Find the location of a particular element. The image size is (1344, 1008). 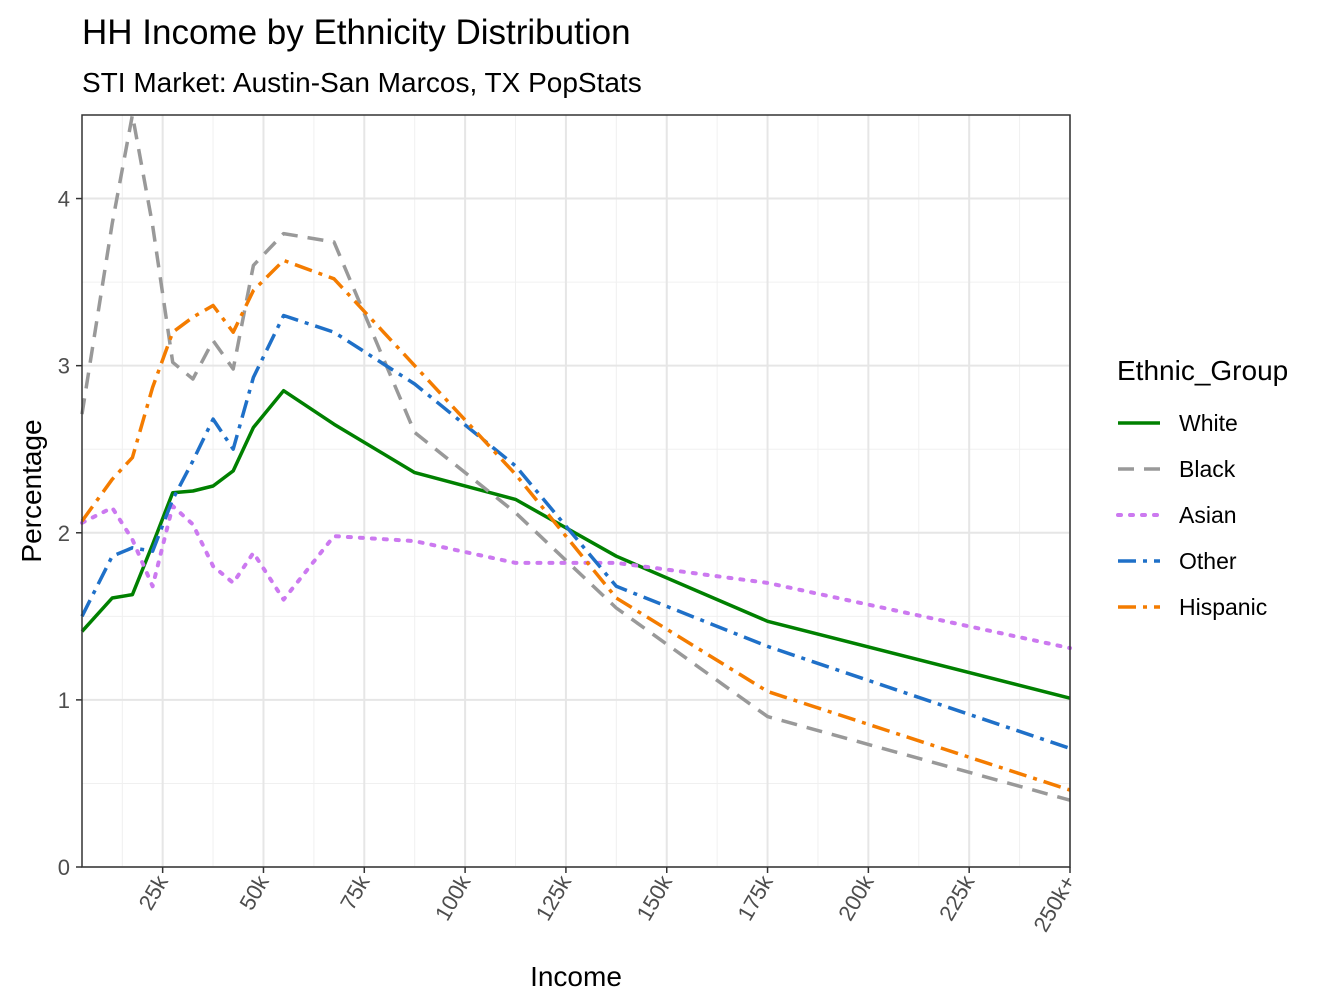

y-tick-label: 3 is located at coordinates (64, 366).